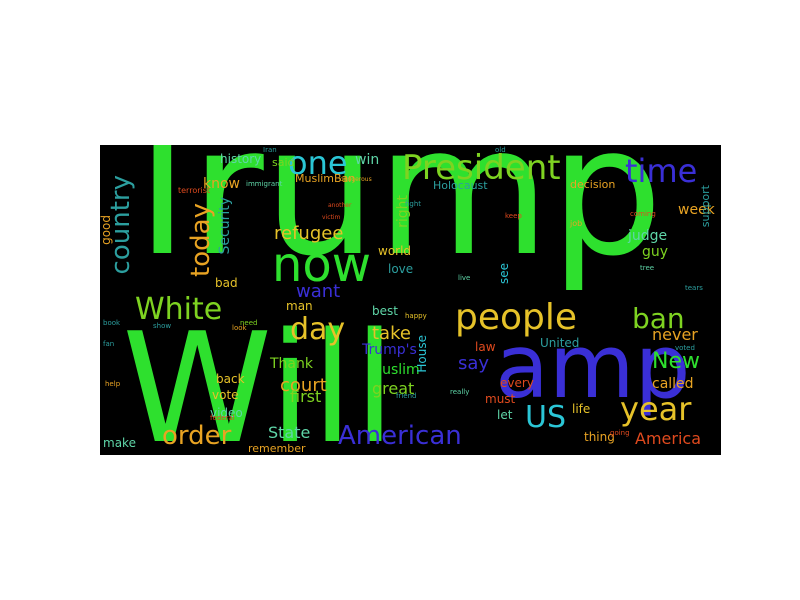 This screenshot has height=600, width=800. What do you see at coordinates (676, 361) in the screenshot?
I see `cloud-word: New` at bounding box center [676, 361].